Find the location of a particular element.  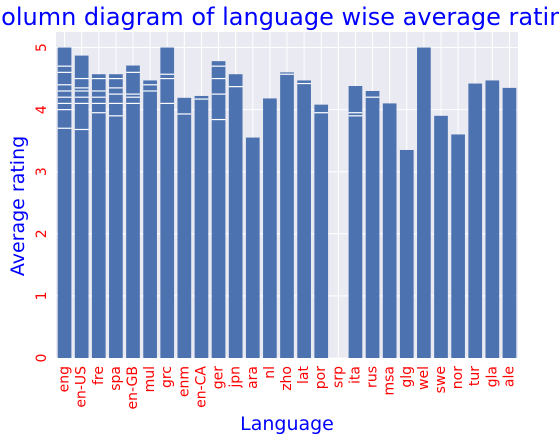

y-axis-label: Average rating is located at coordinates (18, 206).